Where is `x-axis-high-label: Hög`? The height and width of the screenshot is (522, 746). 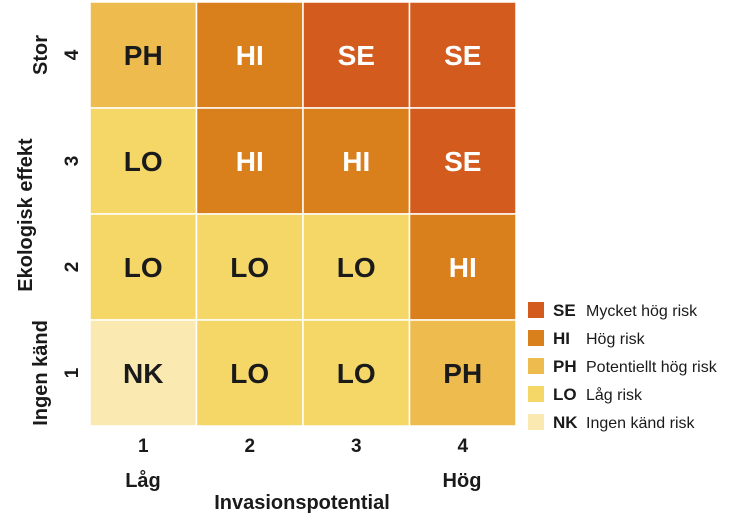
x-axis-high-label: Hög is located at coordinates (462, 481).